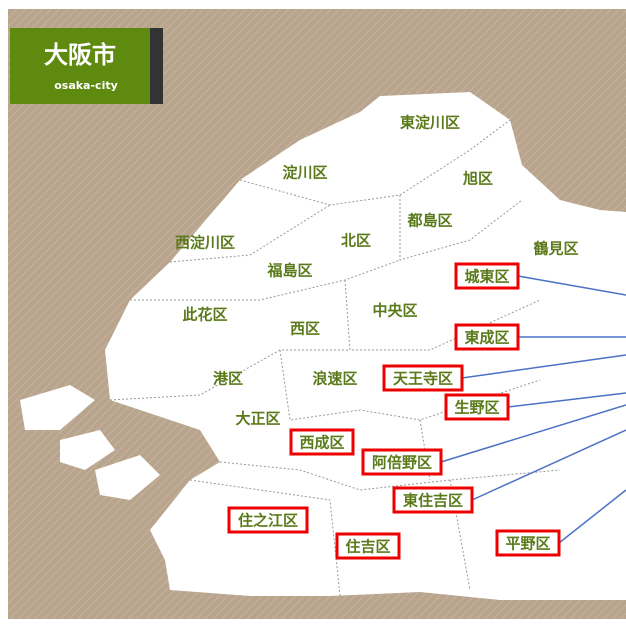  I want to click on ward-label: 住吉区, so click(367, 547).